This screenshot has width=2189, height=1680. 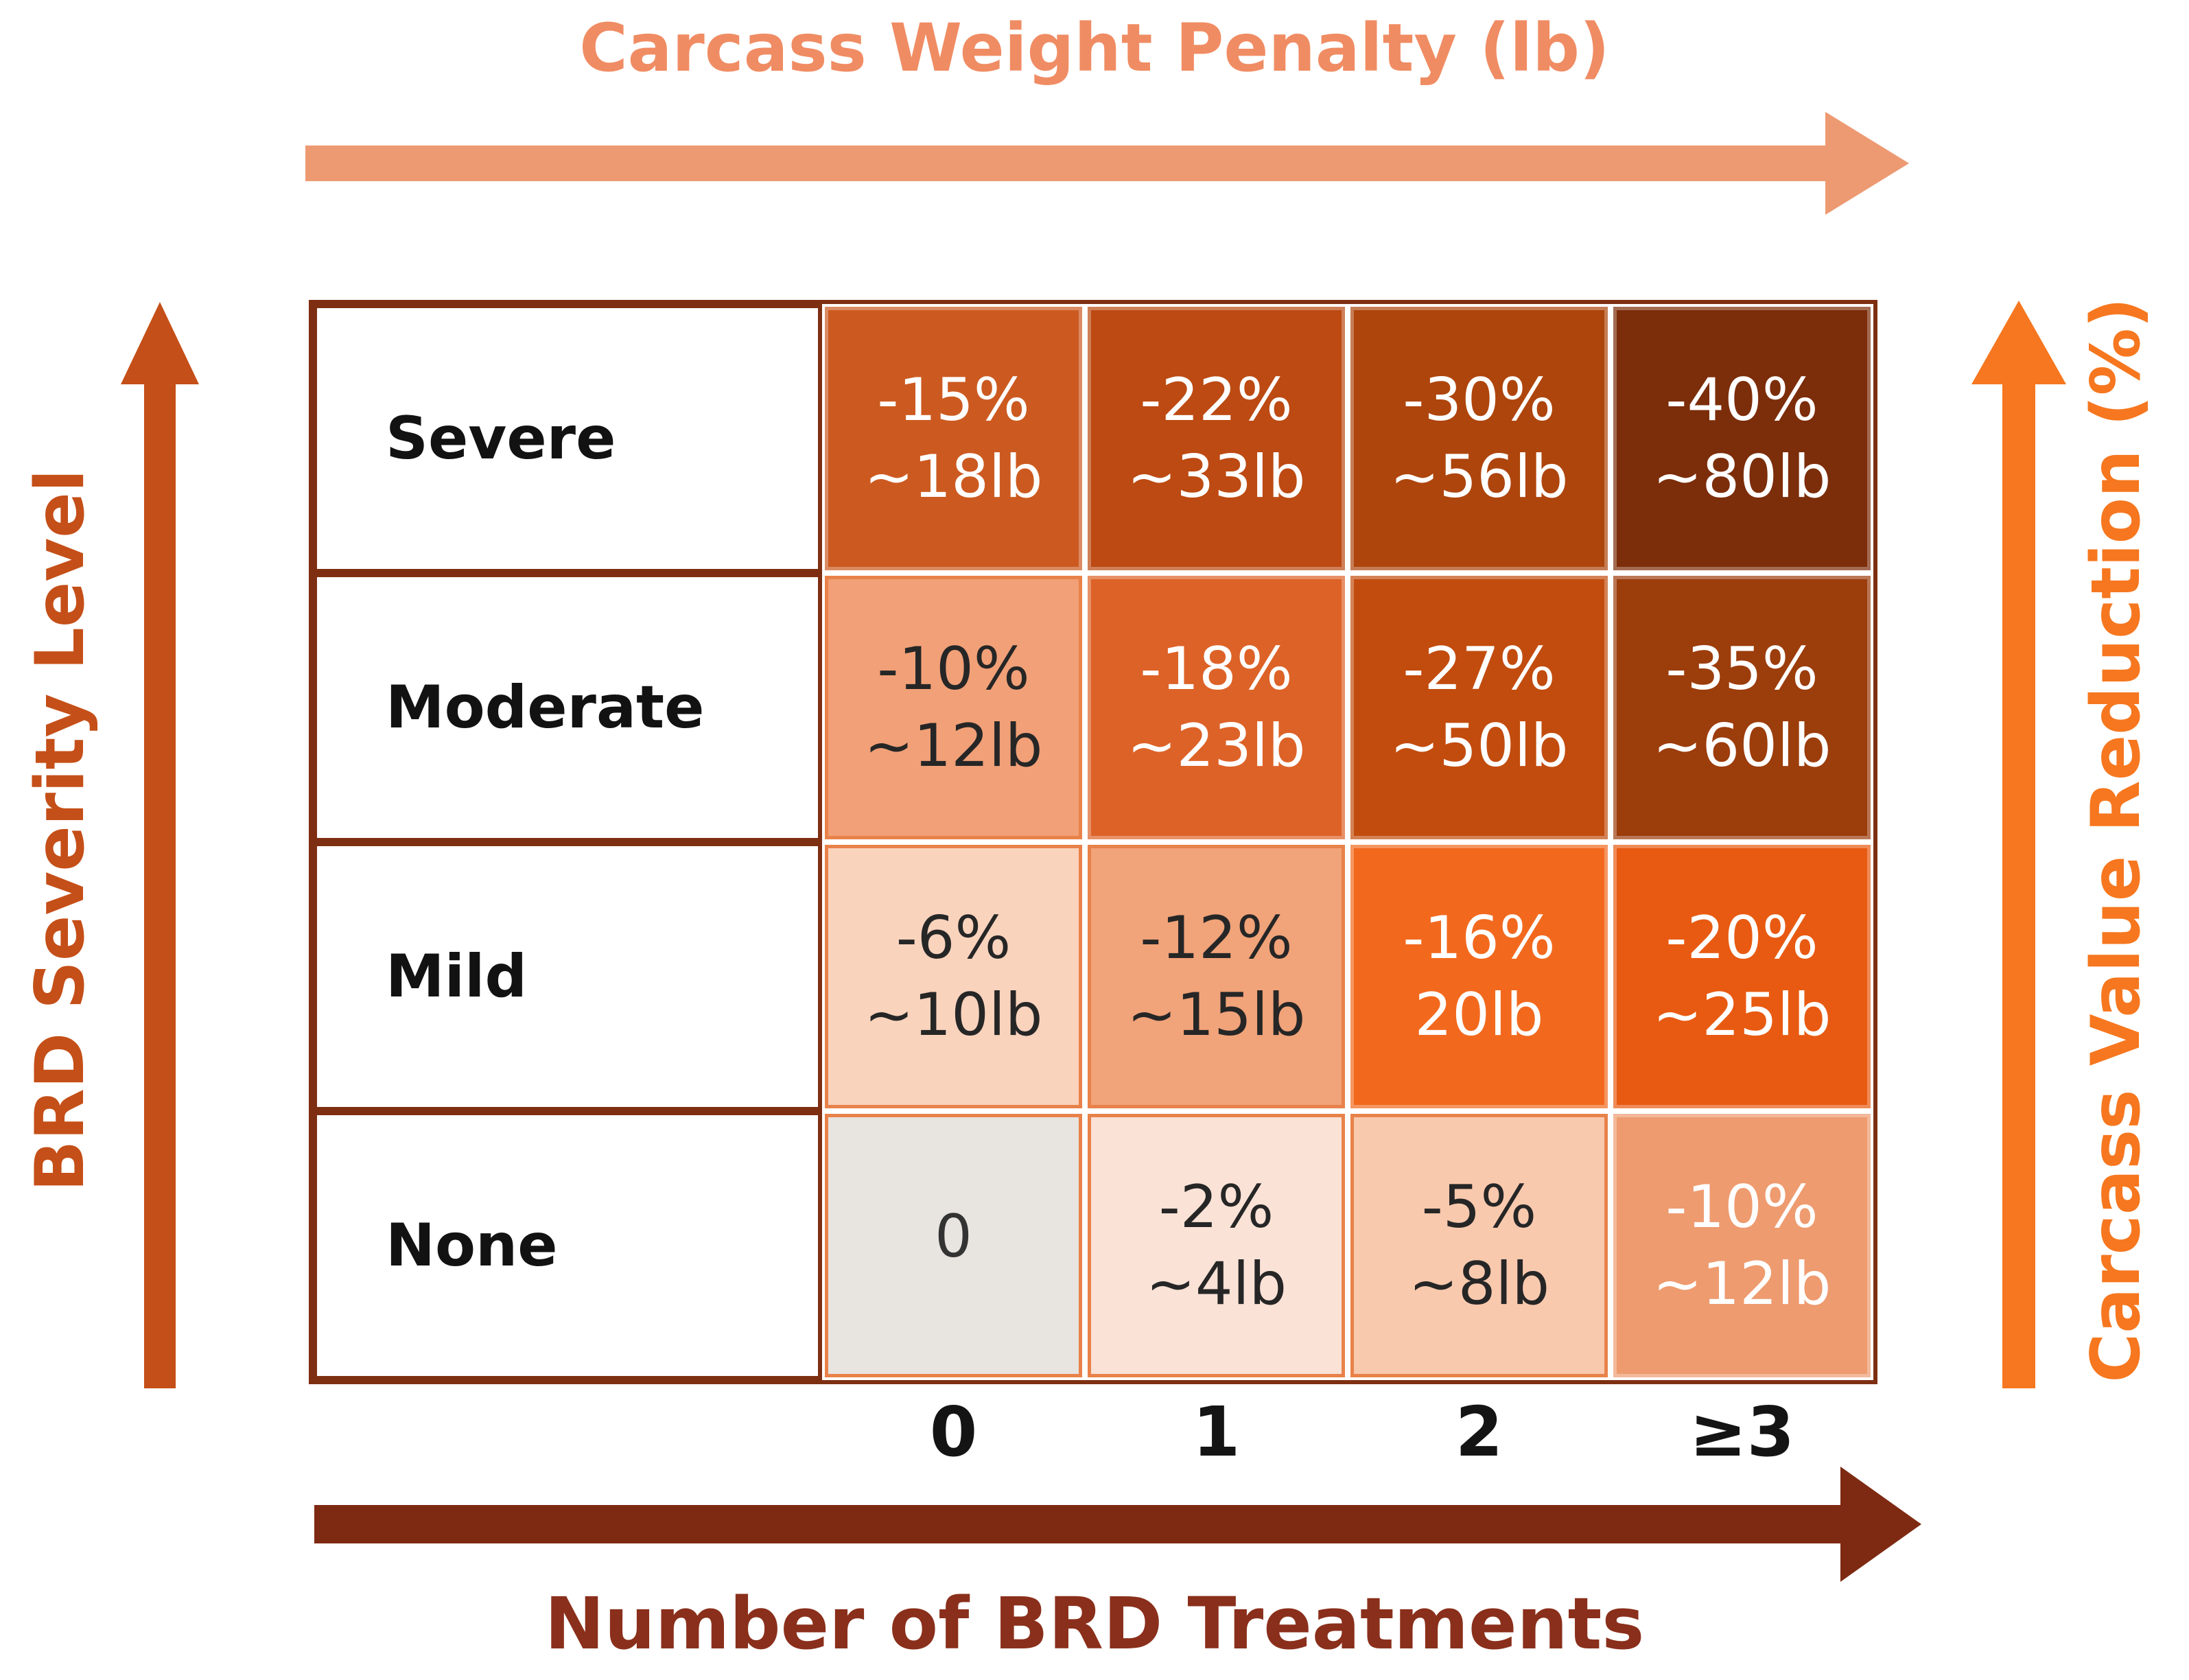 I want to click on top-axis-arrow, so click(x=1068, y=163).